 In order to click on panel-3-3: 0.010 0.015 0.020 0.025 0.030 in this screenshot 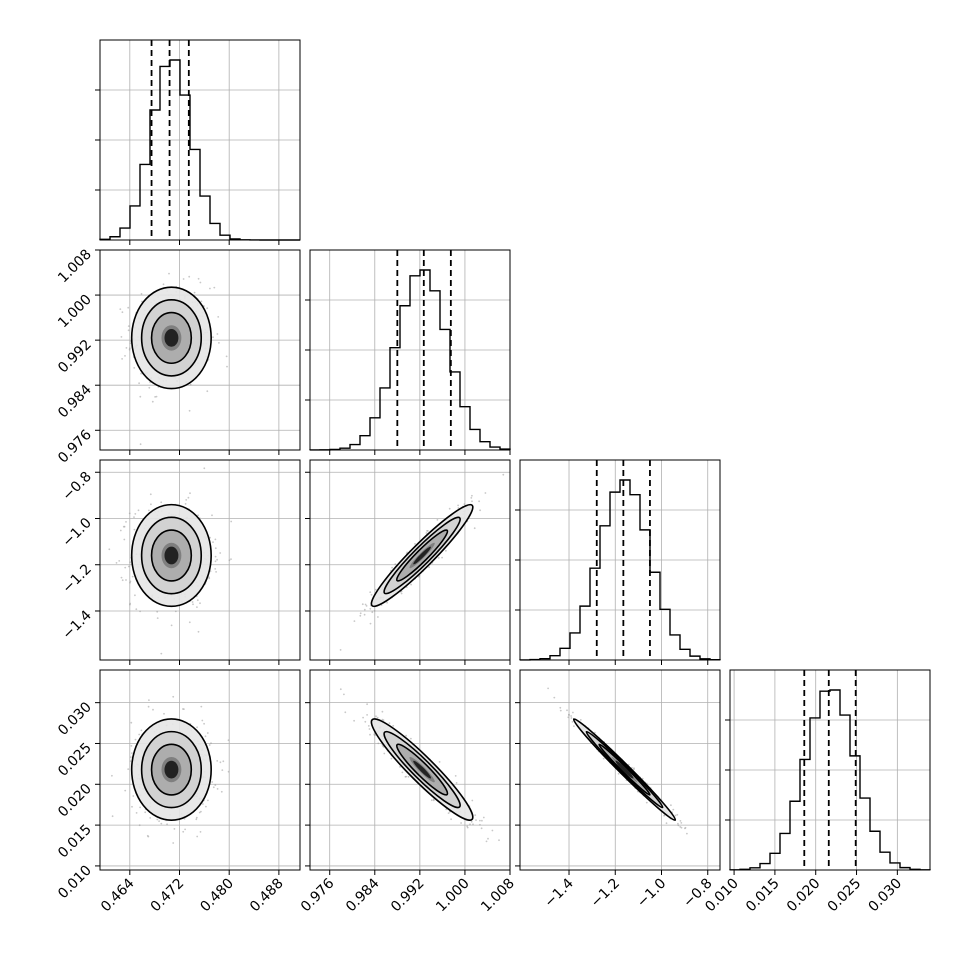, I will do `click(816, 792)`.